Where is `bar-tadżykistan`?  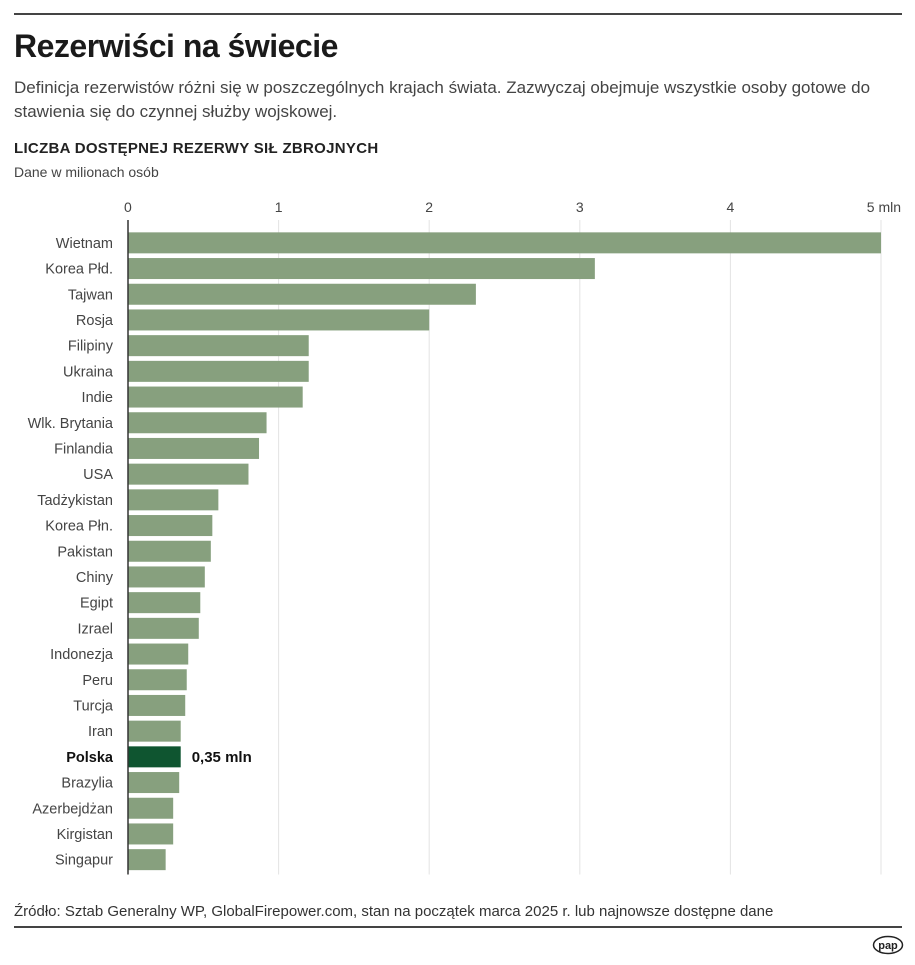
bar-tadżykistan is located at coordinates (173, 500).